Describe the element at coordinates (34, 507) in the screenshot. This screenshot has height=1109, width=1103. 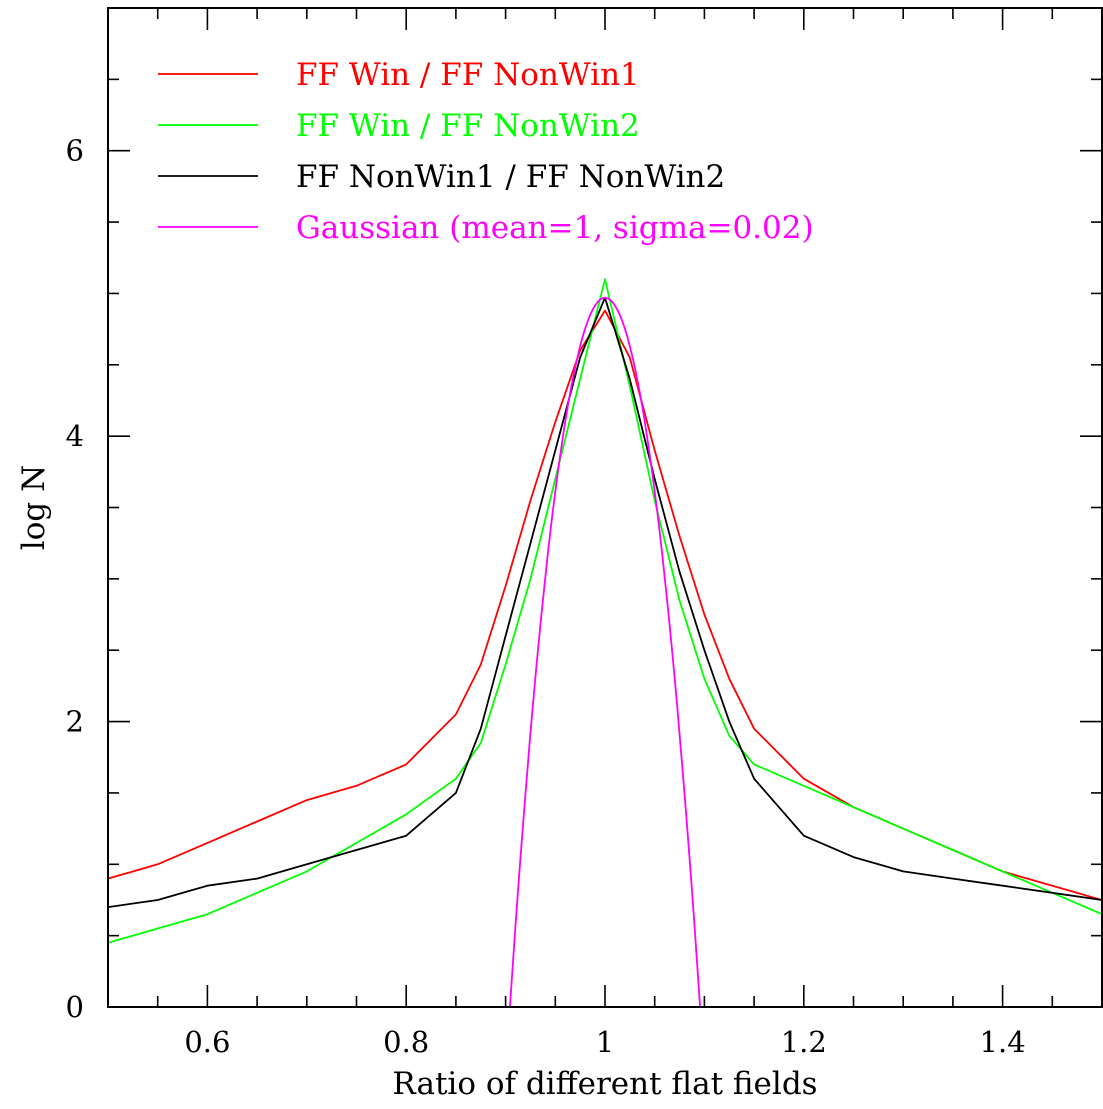
I see `y-axis-label: log N` at that location.